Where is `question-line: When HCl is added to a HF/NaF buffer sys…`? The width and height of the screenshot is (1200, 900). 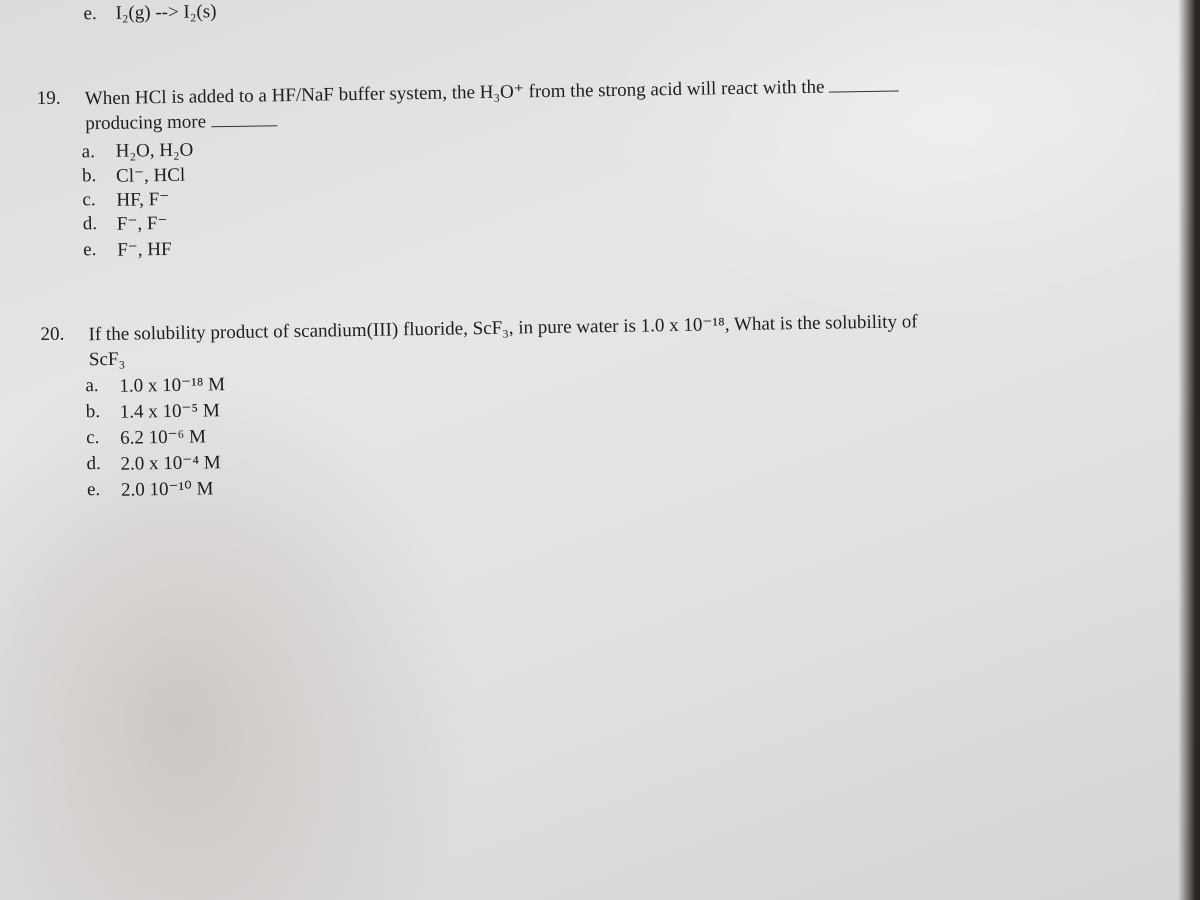
question-line: When HCl is added to a HF/NaF buffer sys… is located at coordinates (492, 92).